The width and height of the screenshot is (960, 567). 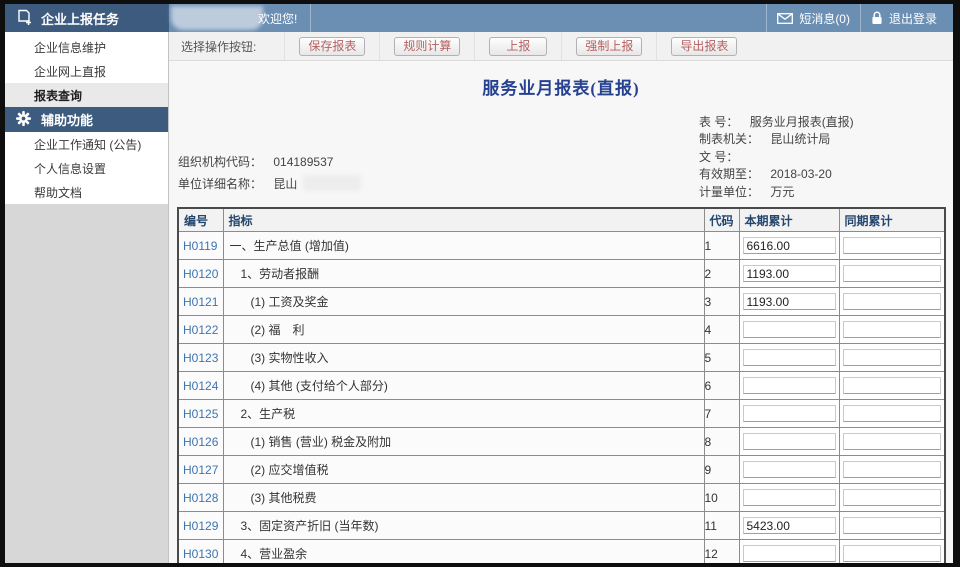 What do you see at coordinates (285, 184) in the screenshot?
I see `unit-name-value: 昆山` at bounding box center [285, 184].